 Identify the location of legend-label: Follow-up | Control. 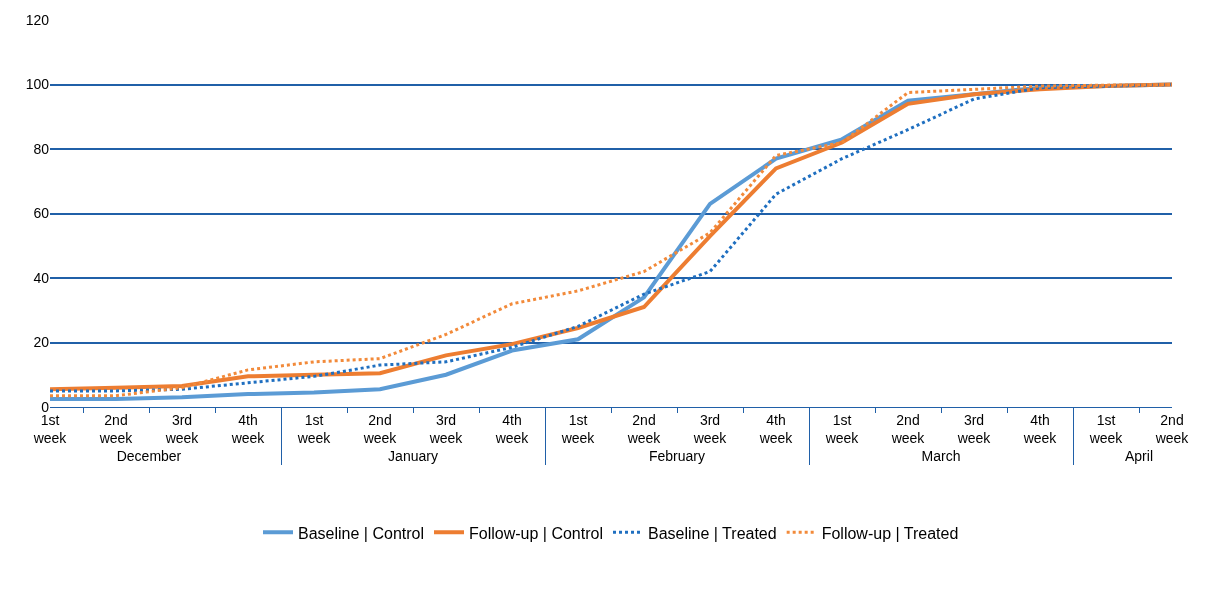
(536, 533).